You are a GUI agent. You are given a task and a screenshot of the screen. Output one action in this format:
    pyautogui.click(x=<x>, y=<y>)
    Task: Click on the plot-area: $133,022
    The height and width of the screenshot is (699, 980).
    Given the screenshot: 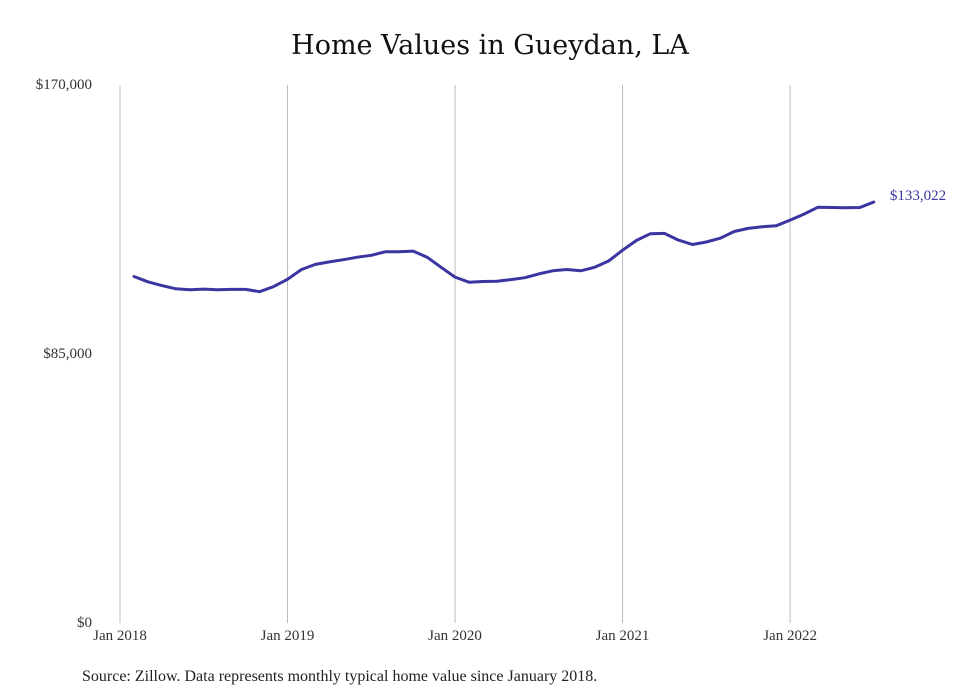 What is the action you would take?
    pyautogui.click(x=539, y=241)
    